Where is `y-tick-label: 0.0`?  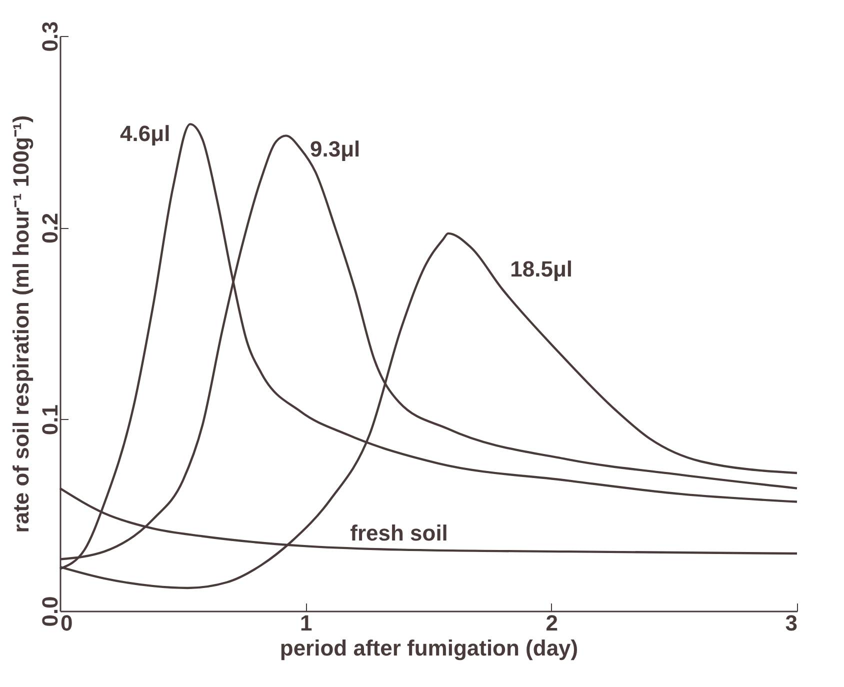 y-tick-label: 0.0 is located at coordinates (50, 611).